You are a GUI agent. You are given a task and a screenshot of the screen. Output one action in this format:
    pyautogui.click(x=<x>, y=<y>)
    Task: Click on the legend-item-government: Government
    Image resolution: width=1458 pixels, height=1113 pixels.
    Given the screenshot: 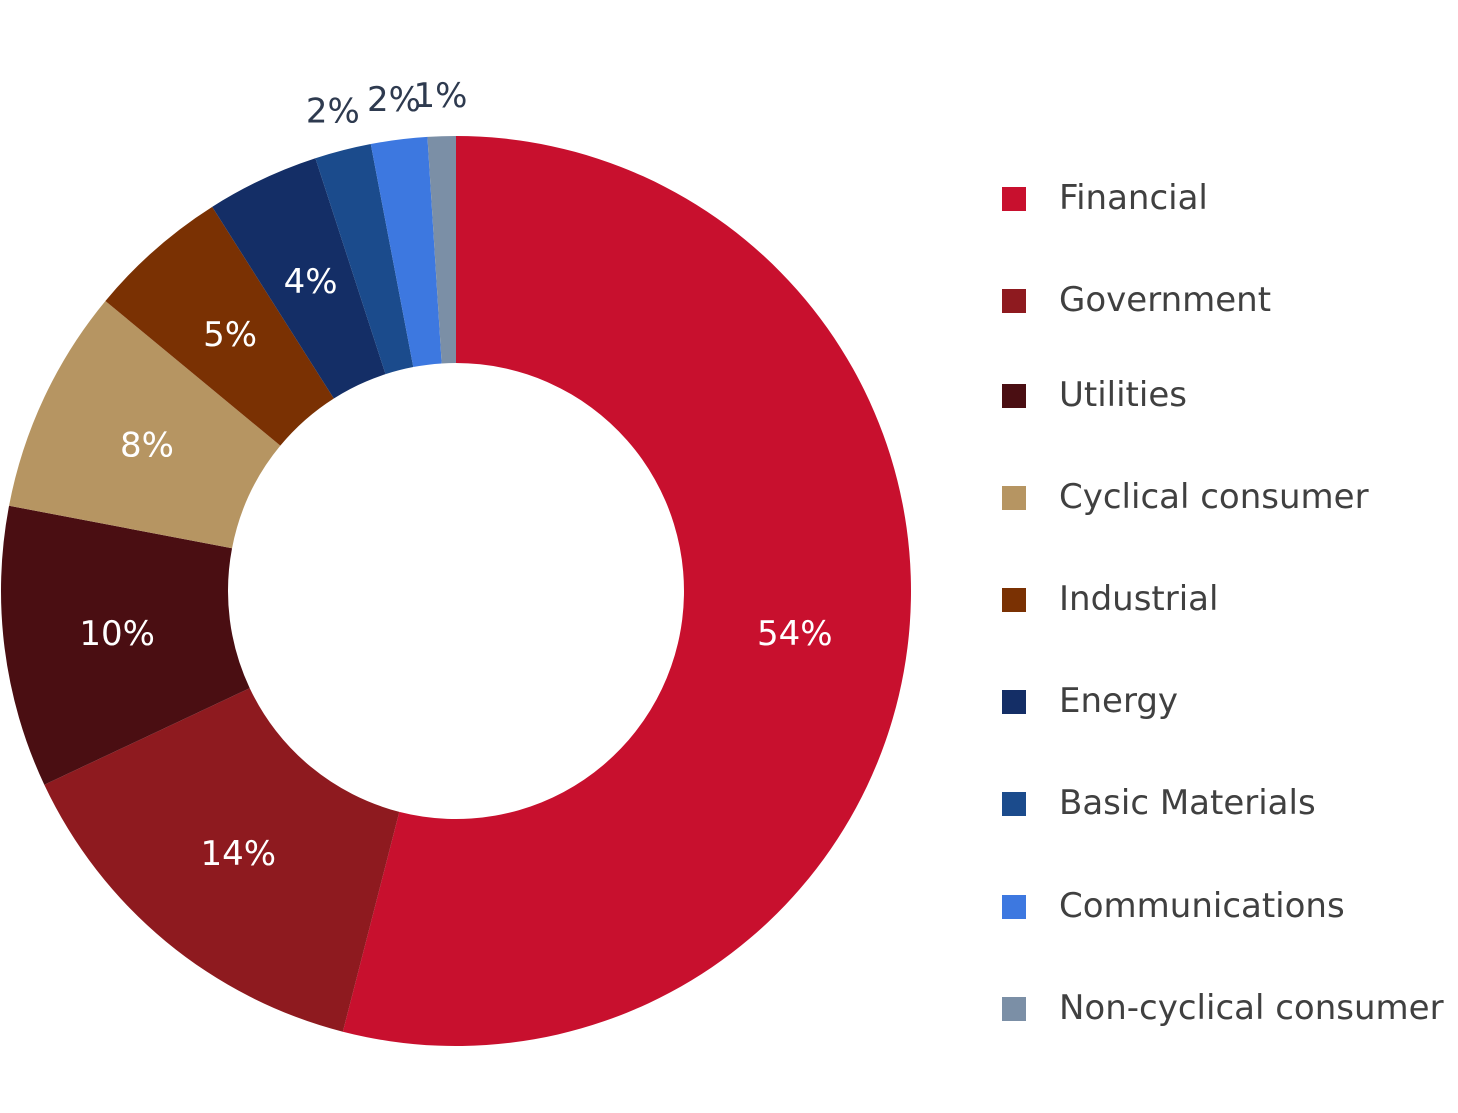 What is the action you would take?
    pyautogui.click(x=1225, y=301)
    